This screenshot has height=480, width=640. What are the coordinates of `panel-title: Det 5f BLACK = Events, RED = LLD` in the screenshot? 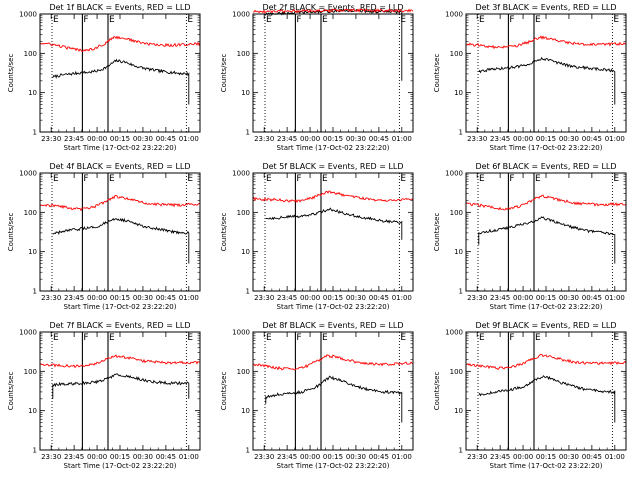 It's located at (332, 166).